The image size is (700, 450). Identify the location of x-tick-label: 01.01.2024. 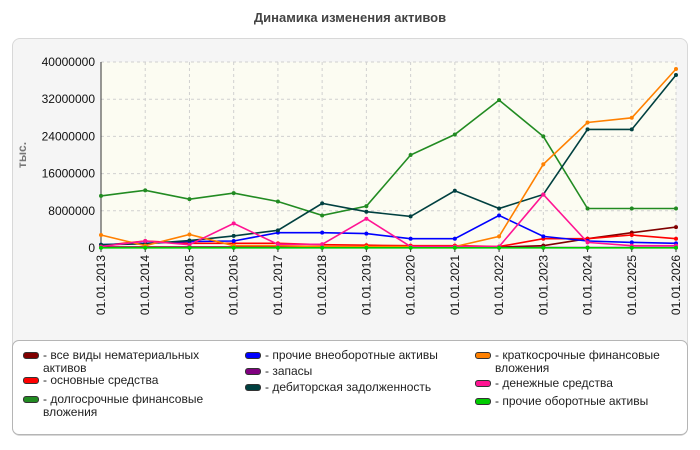
(588, 285).